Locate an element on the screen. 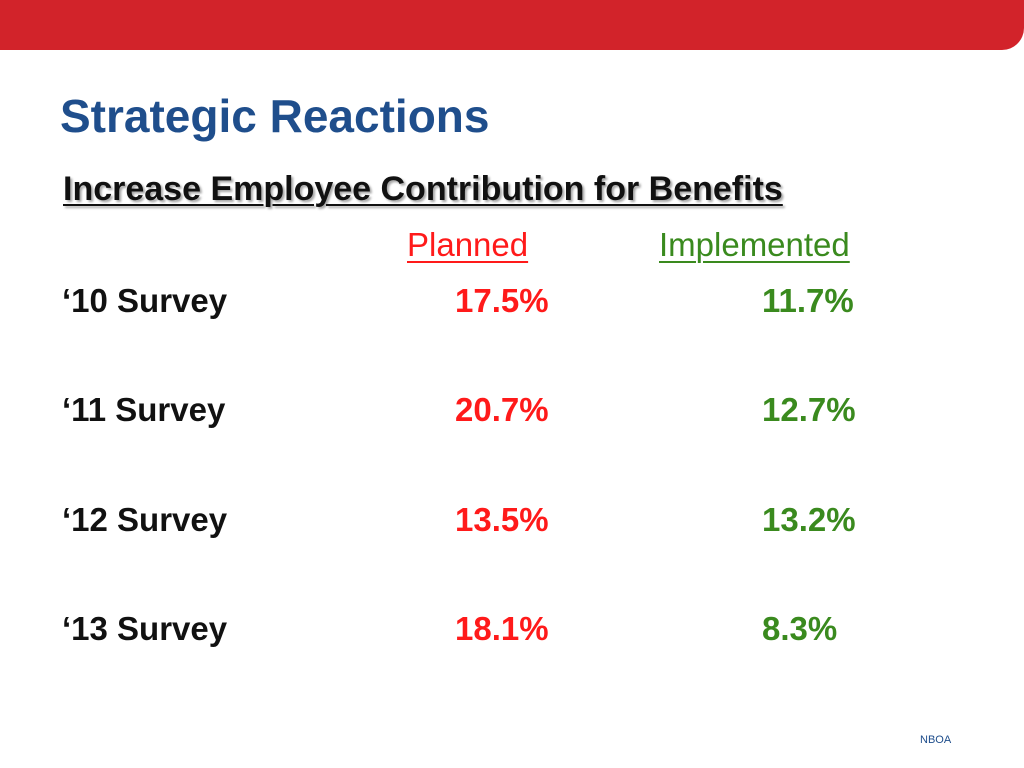 The image size is (1024, 768). slide-title: Strategic Reactions is located at coordinates (275, 116).